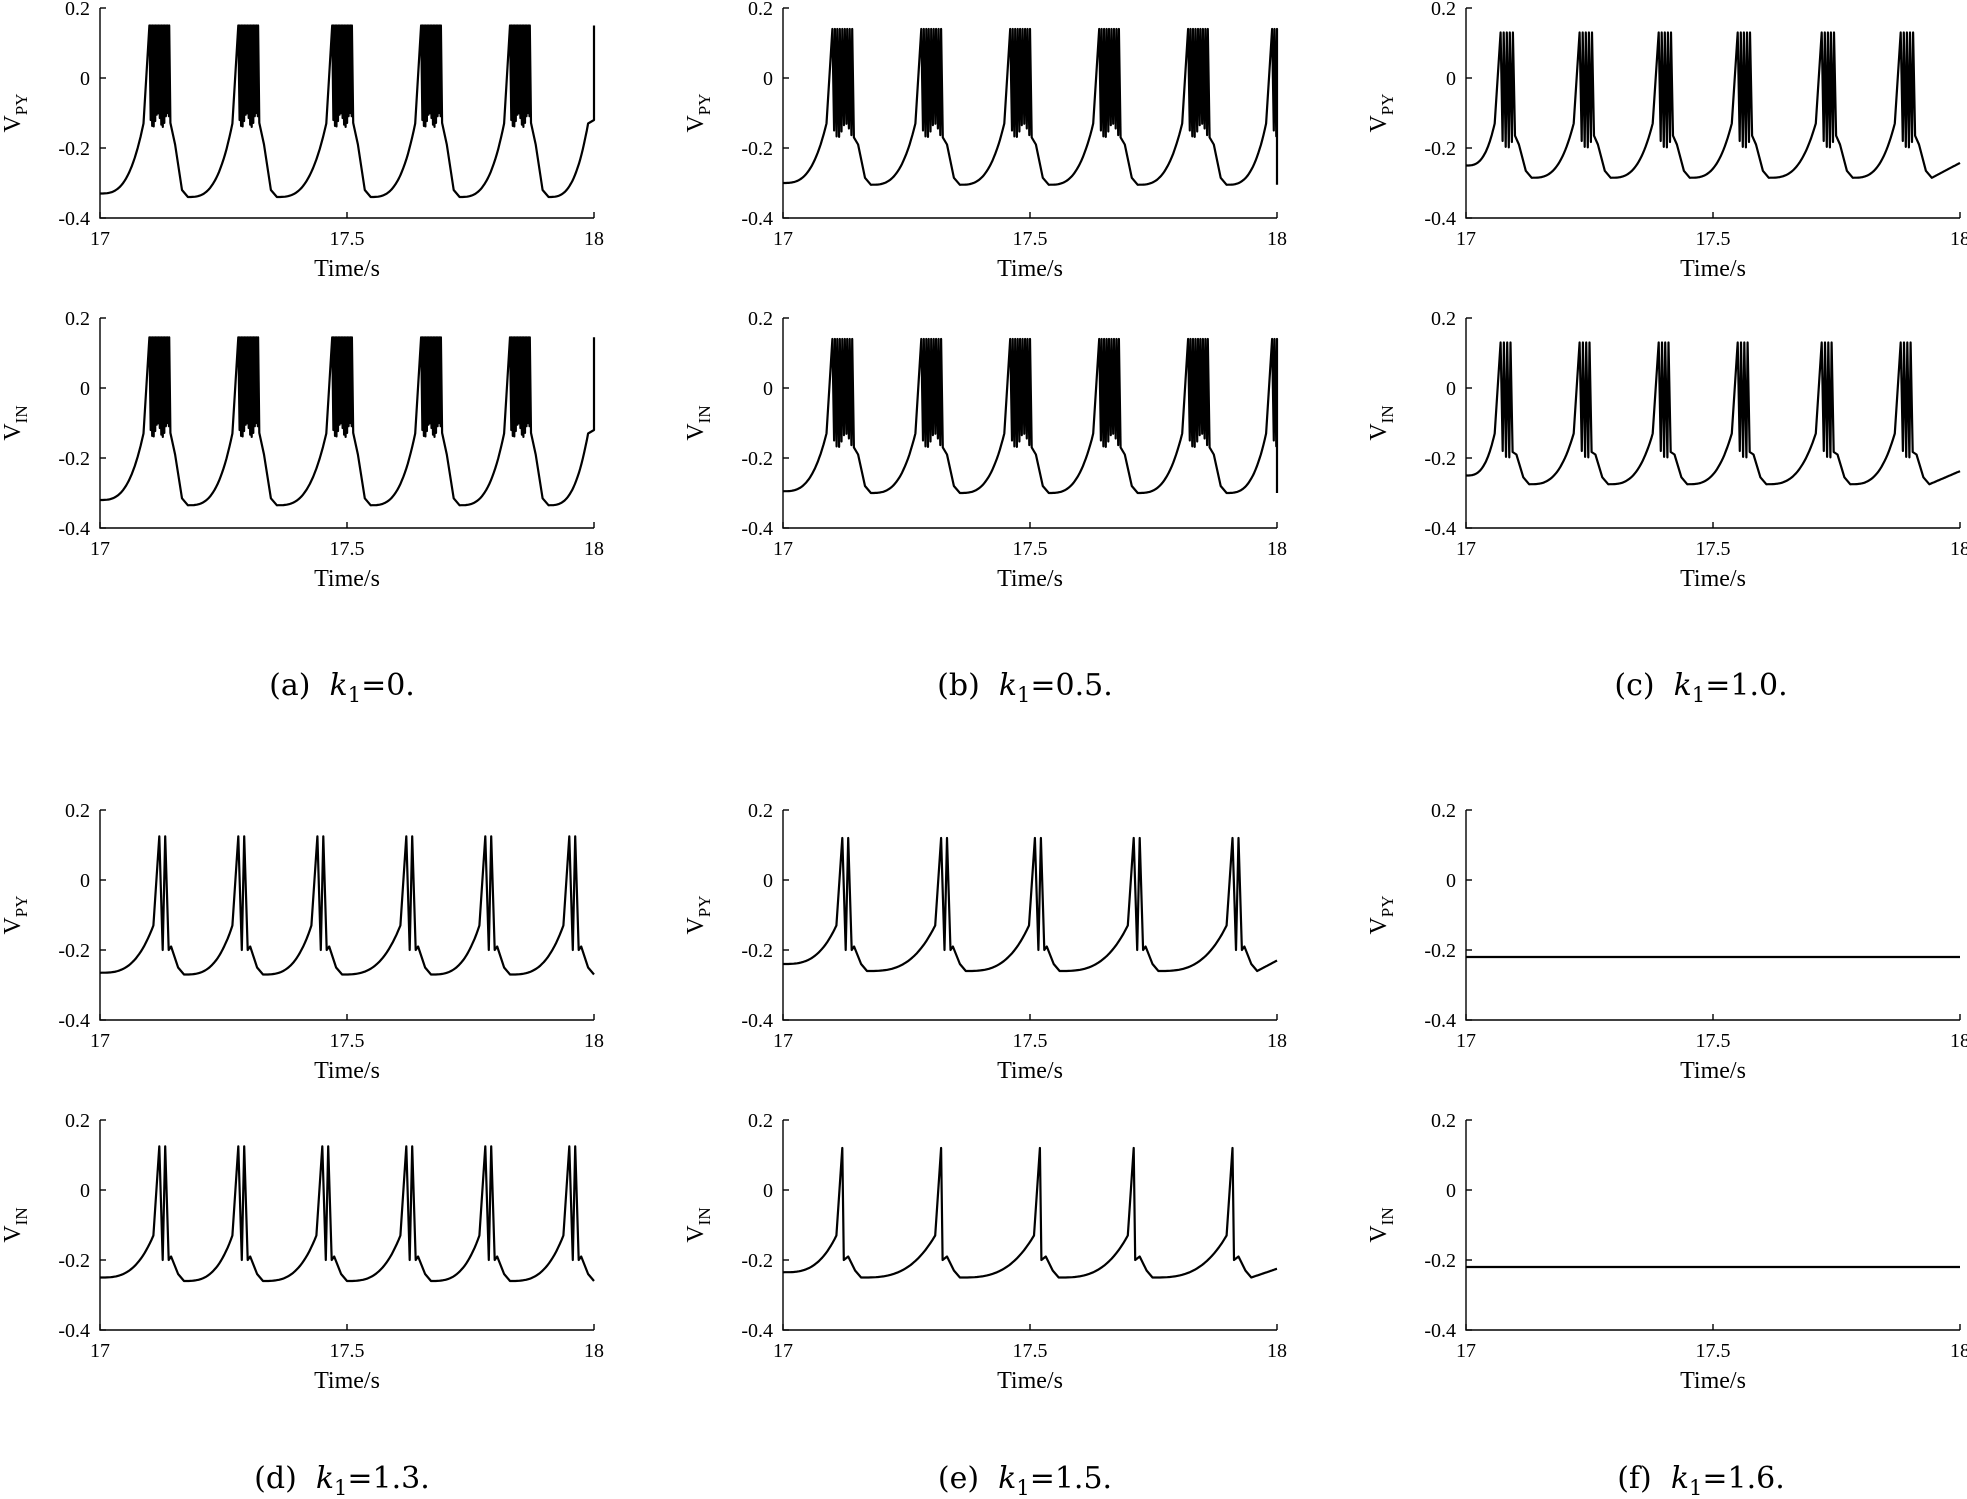 The image size is (1967, 1499). I want to click on panel-caption-f: (f) k1=1.6., so click(1701, 1480).